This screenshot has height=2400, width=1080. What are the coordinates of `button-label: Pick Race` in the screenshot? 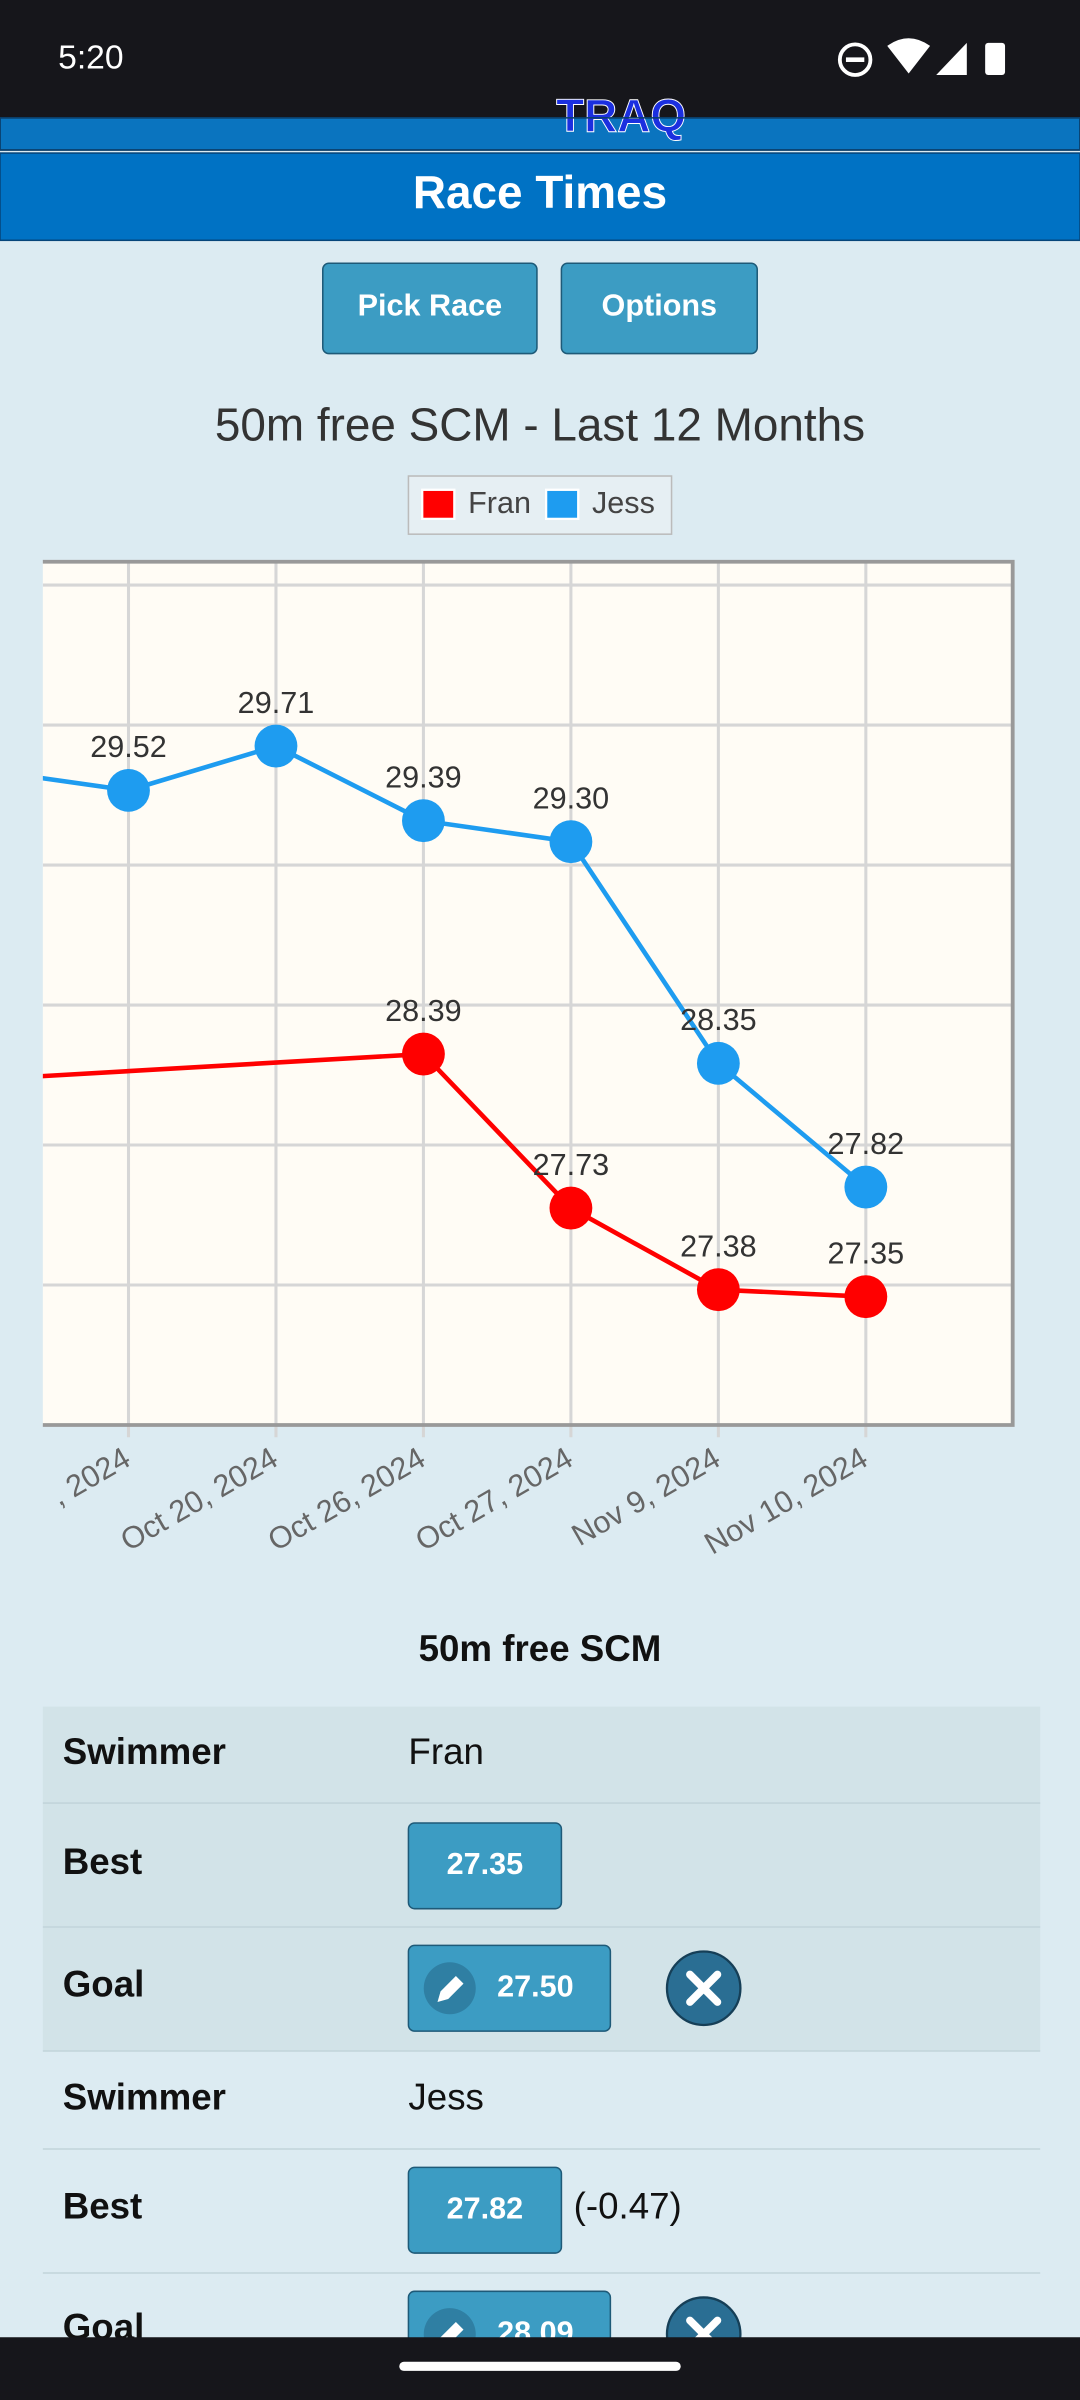 It's located at (430, 306).